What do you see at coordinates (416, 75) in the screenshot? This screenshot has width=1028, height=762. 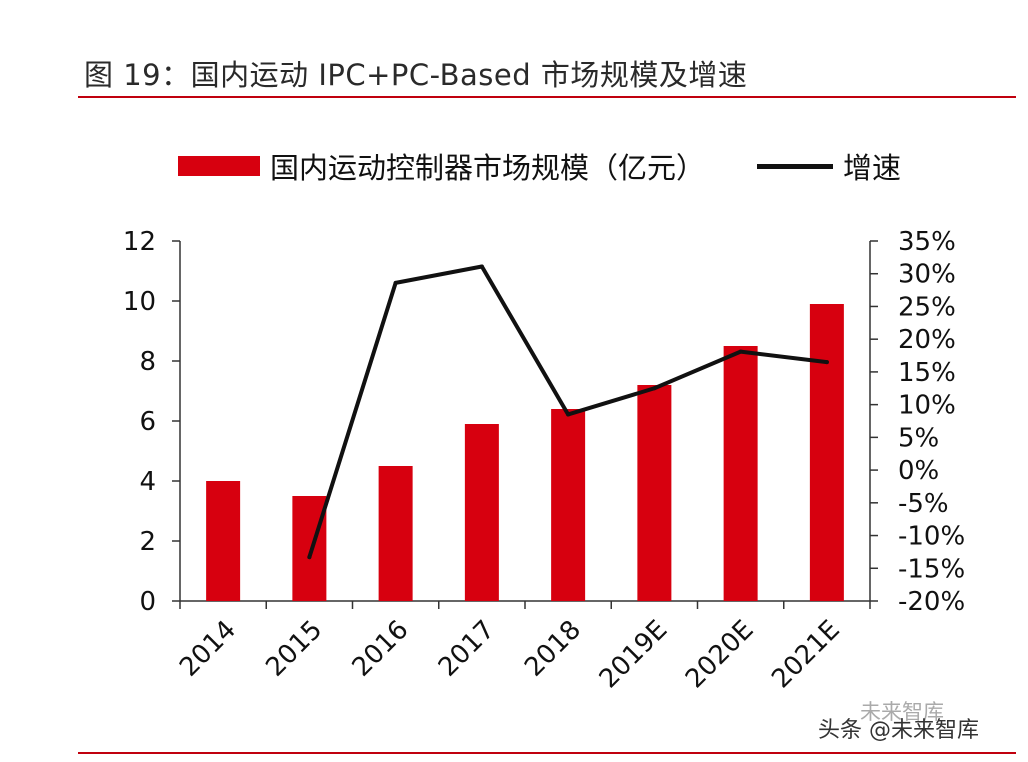 I see `chart-title: 图 19：国内运动 IPC+PC-Based 市场规模及增速` at bounding box center [416, 75].